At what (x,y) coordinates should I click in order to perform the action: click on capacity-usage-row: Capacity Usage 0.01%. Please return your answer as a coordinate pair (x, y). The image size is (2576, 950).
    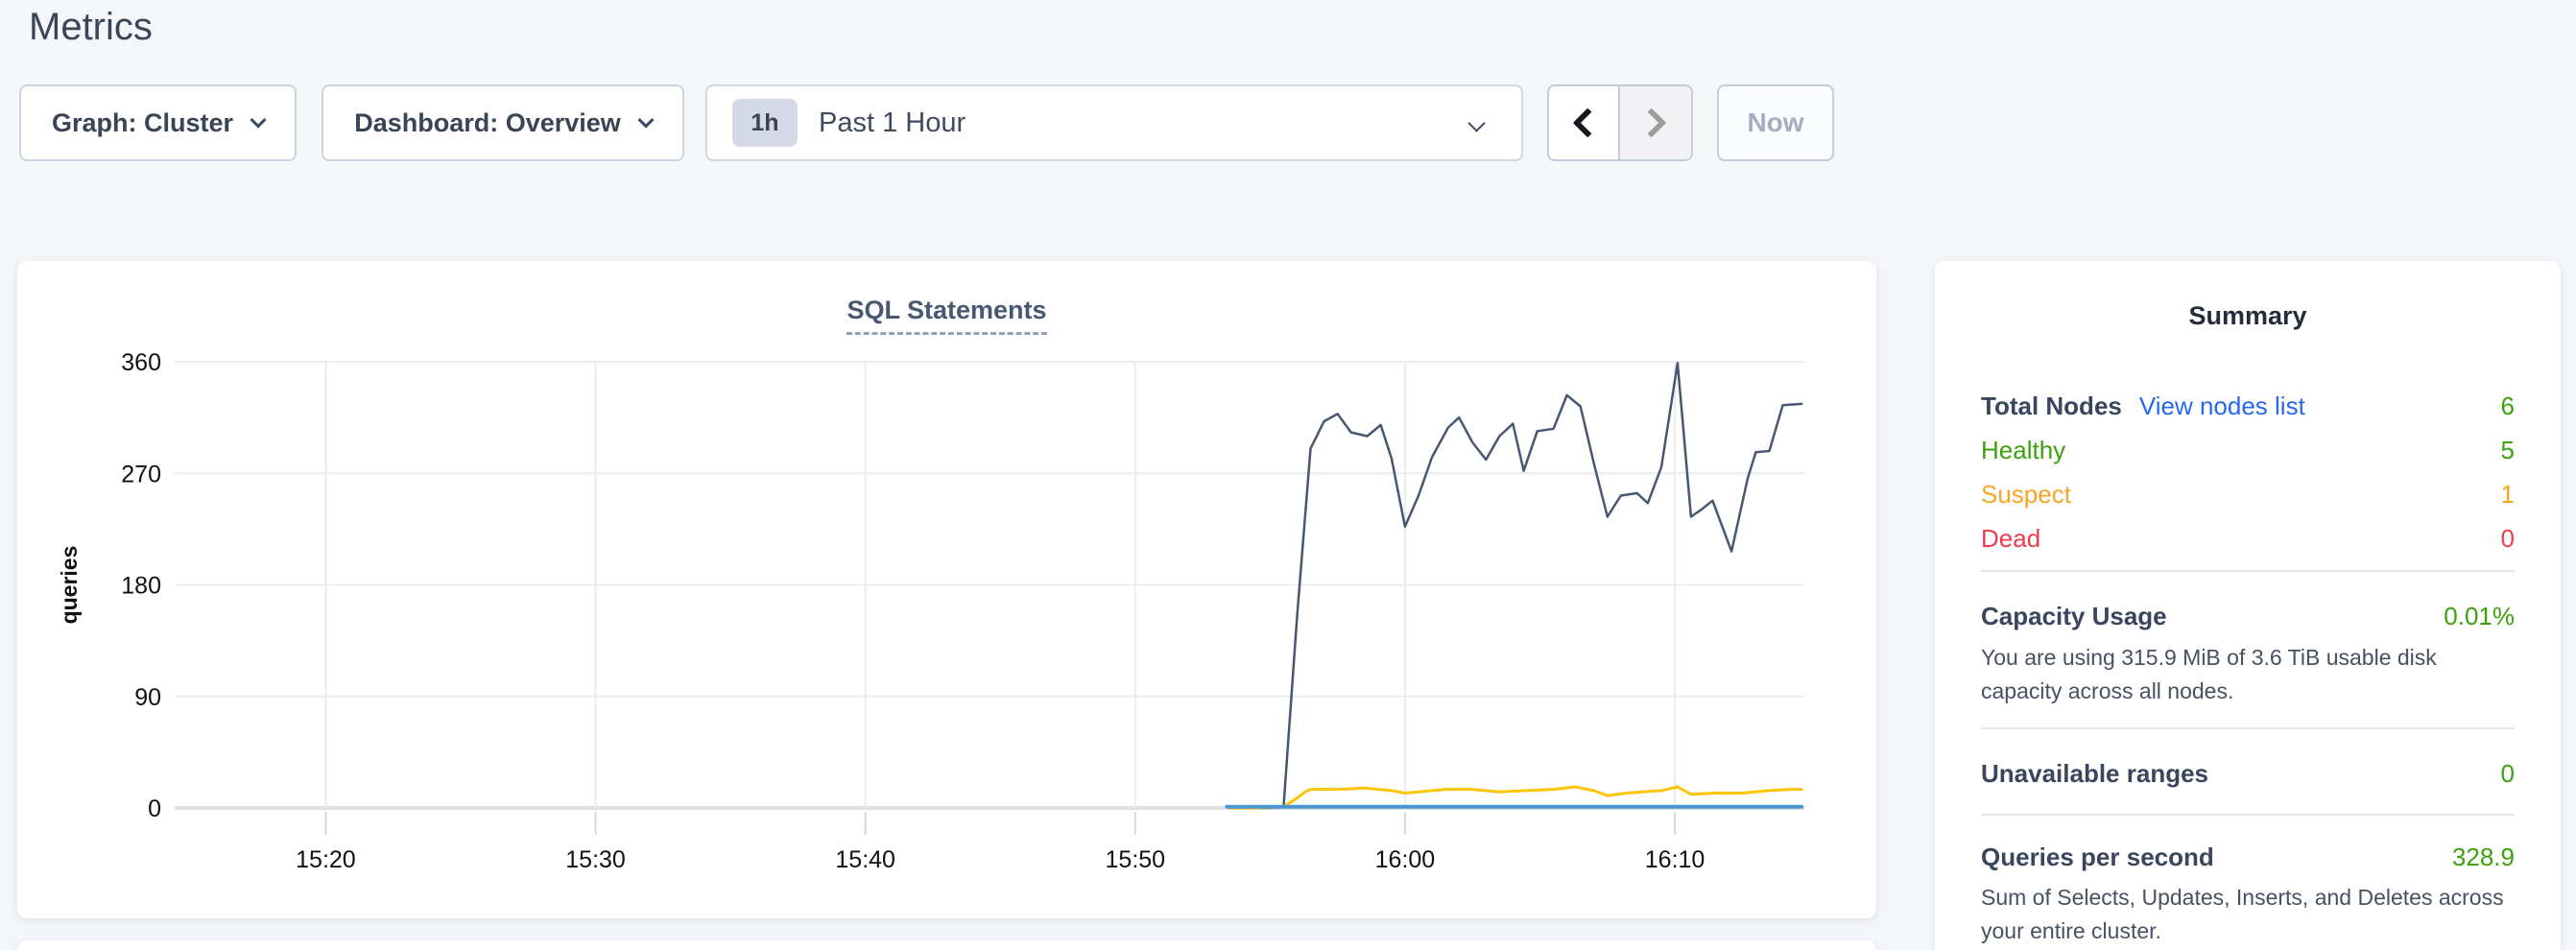
    Looking at the image, I should click on (2248, 616).